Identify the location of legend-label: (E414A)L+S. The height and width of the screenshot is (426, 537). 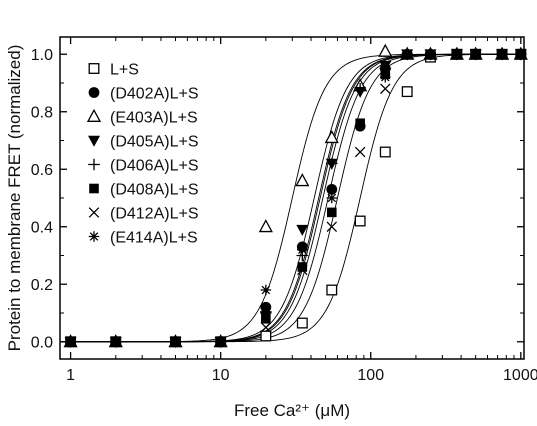
(154, 238).